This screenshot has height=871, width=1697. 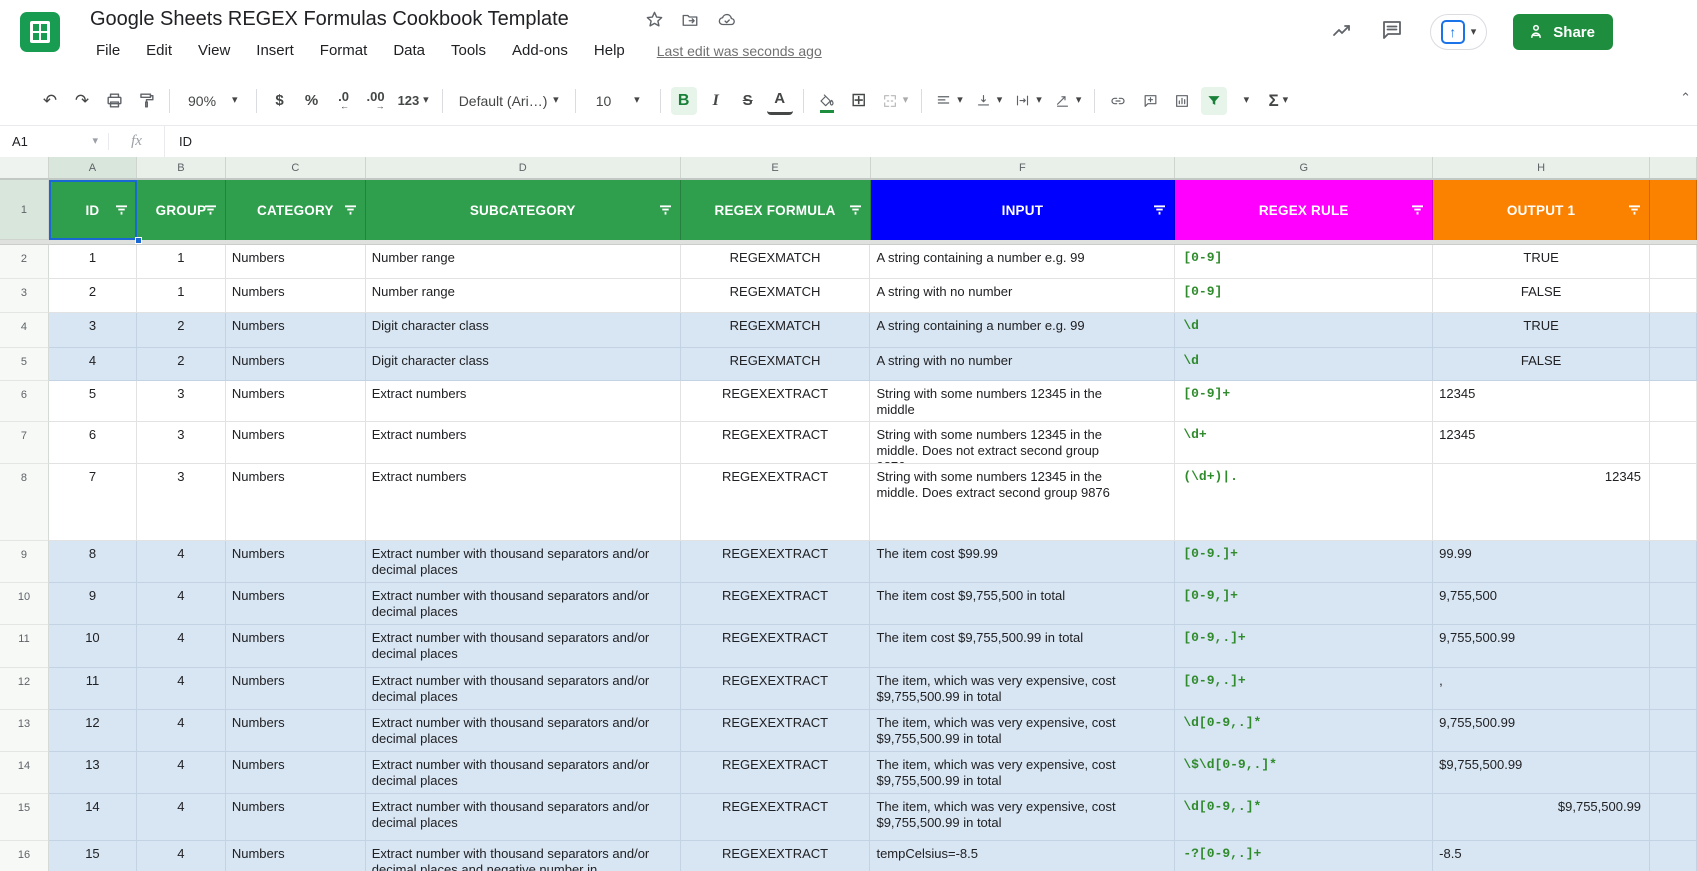 I want to click on cell-id: 8, so click(x=92, y=562).